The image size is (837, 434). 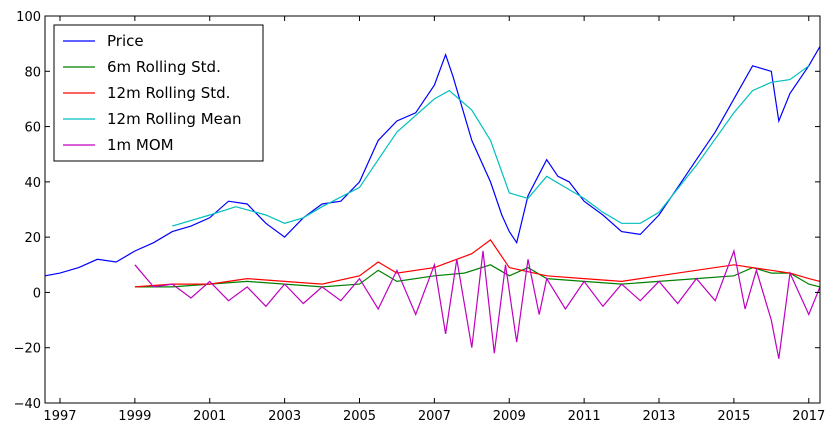 What do you see at coordinates (27, 404) in the screenshot?
I see `y-tick-label: −40` at bounding box center [27, 404].